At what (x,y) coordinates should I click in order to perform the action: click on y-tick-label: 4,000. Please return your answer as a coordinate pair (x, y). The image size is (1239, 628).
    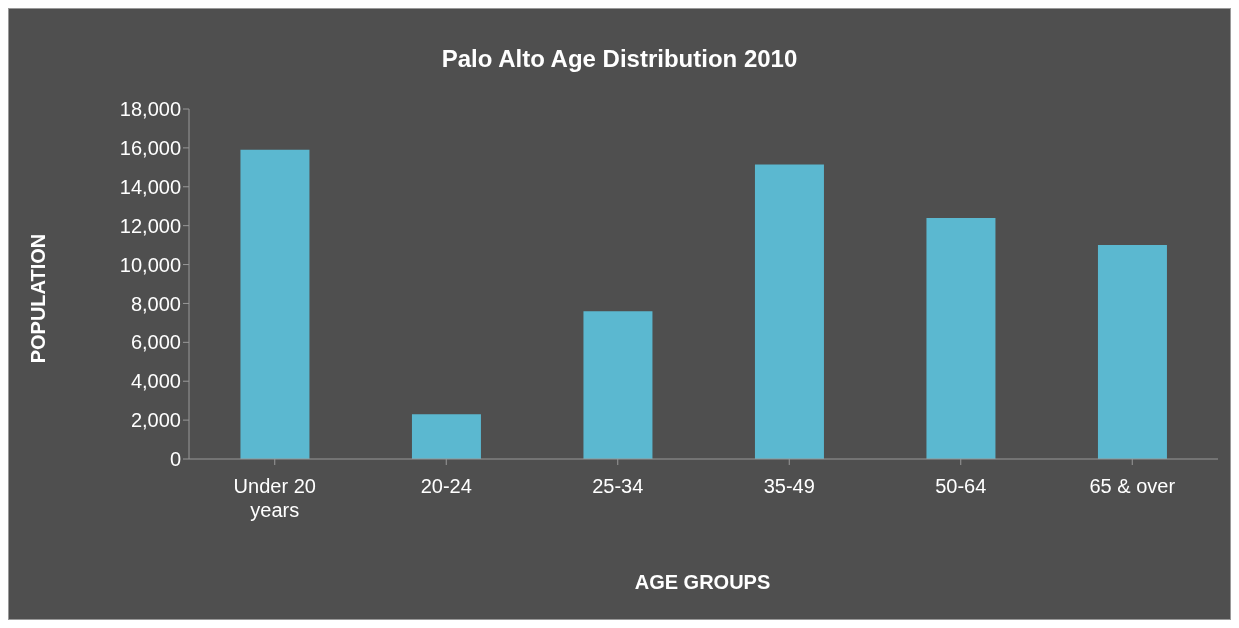
    Looking at the image, I should click on (155, 381).